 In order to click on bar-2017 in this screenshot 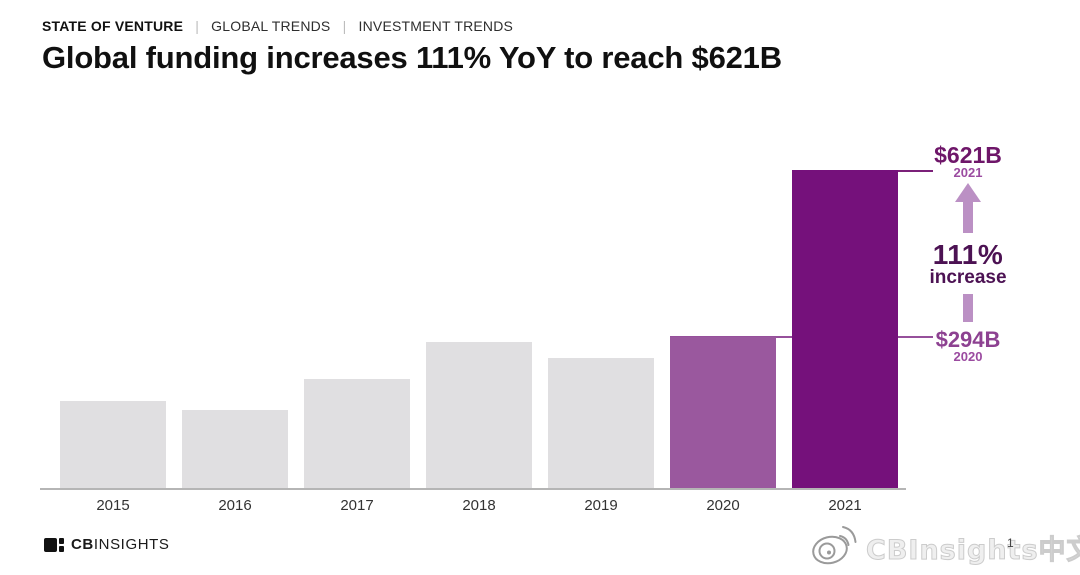, I will do `click(357, 433)`.